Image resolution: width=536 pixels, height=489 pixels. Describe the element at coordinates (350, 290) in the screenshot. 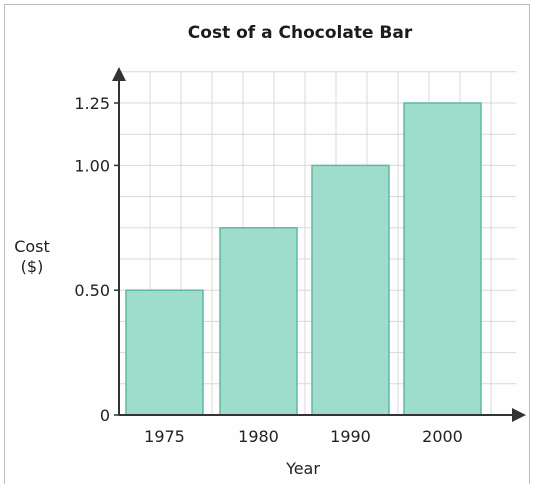

I see `bar-1990` at that location.